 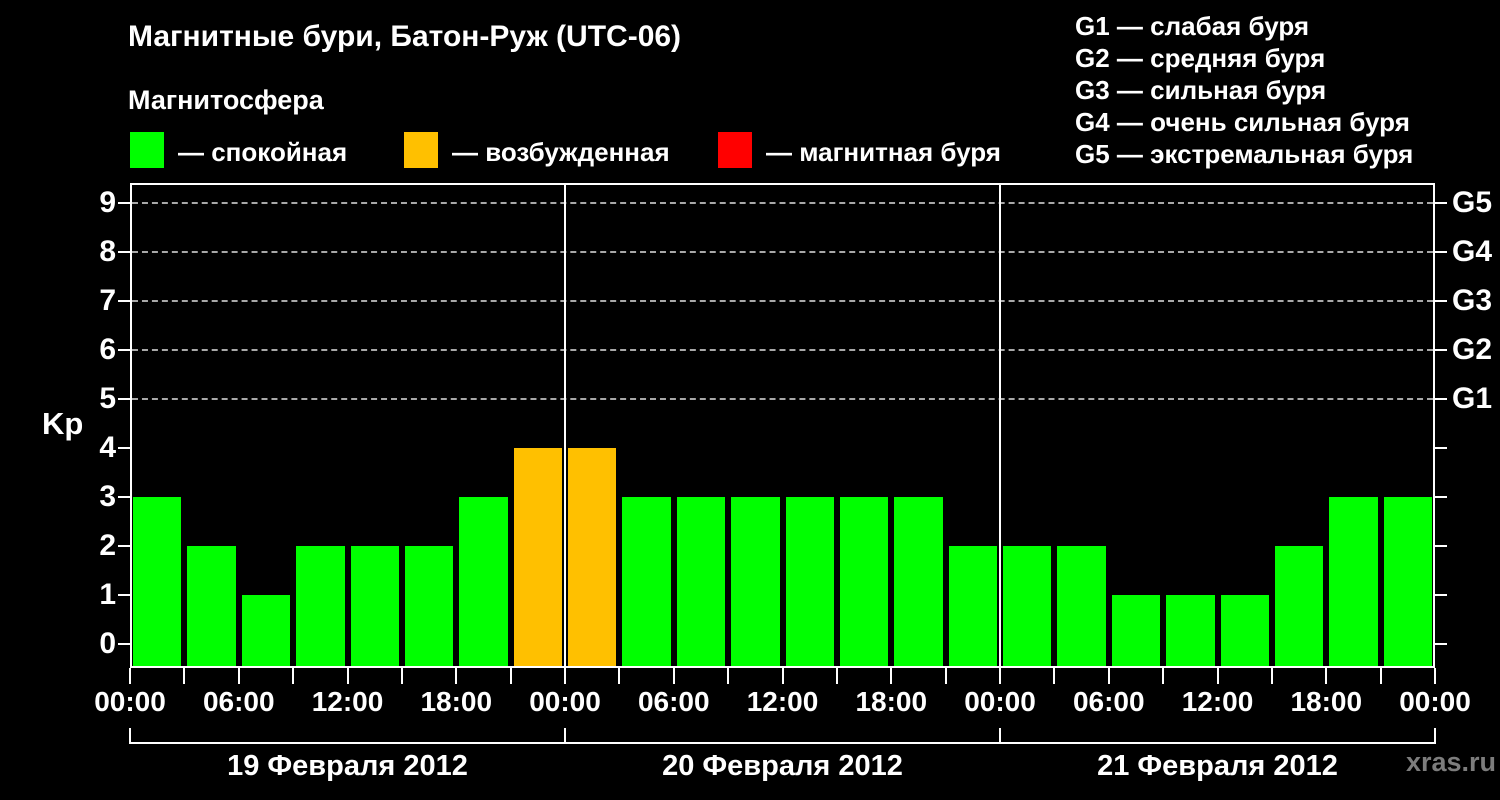 What do you see at coordinates (107, 496) in the screenshot?
I see `y-tick-label: 3` at bounding box center [107, 496].